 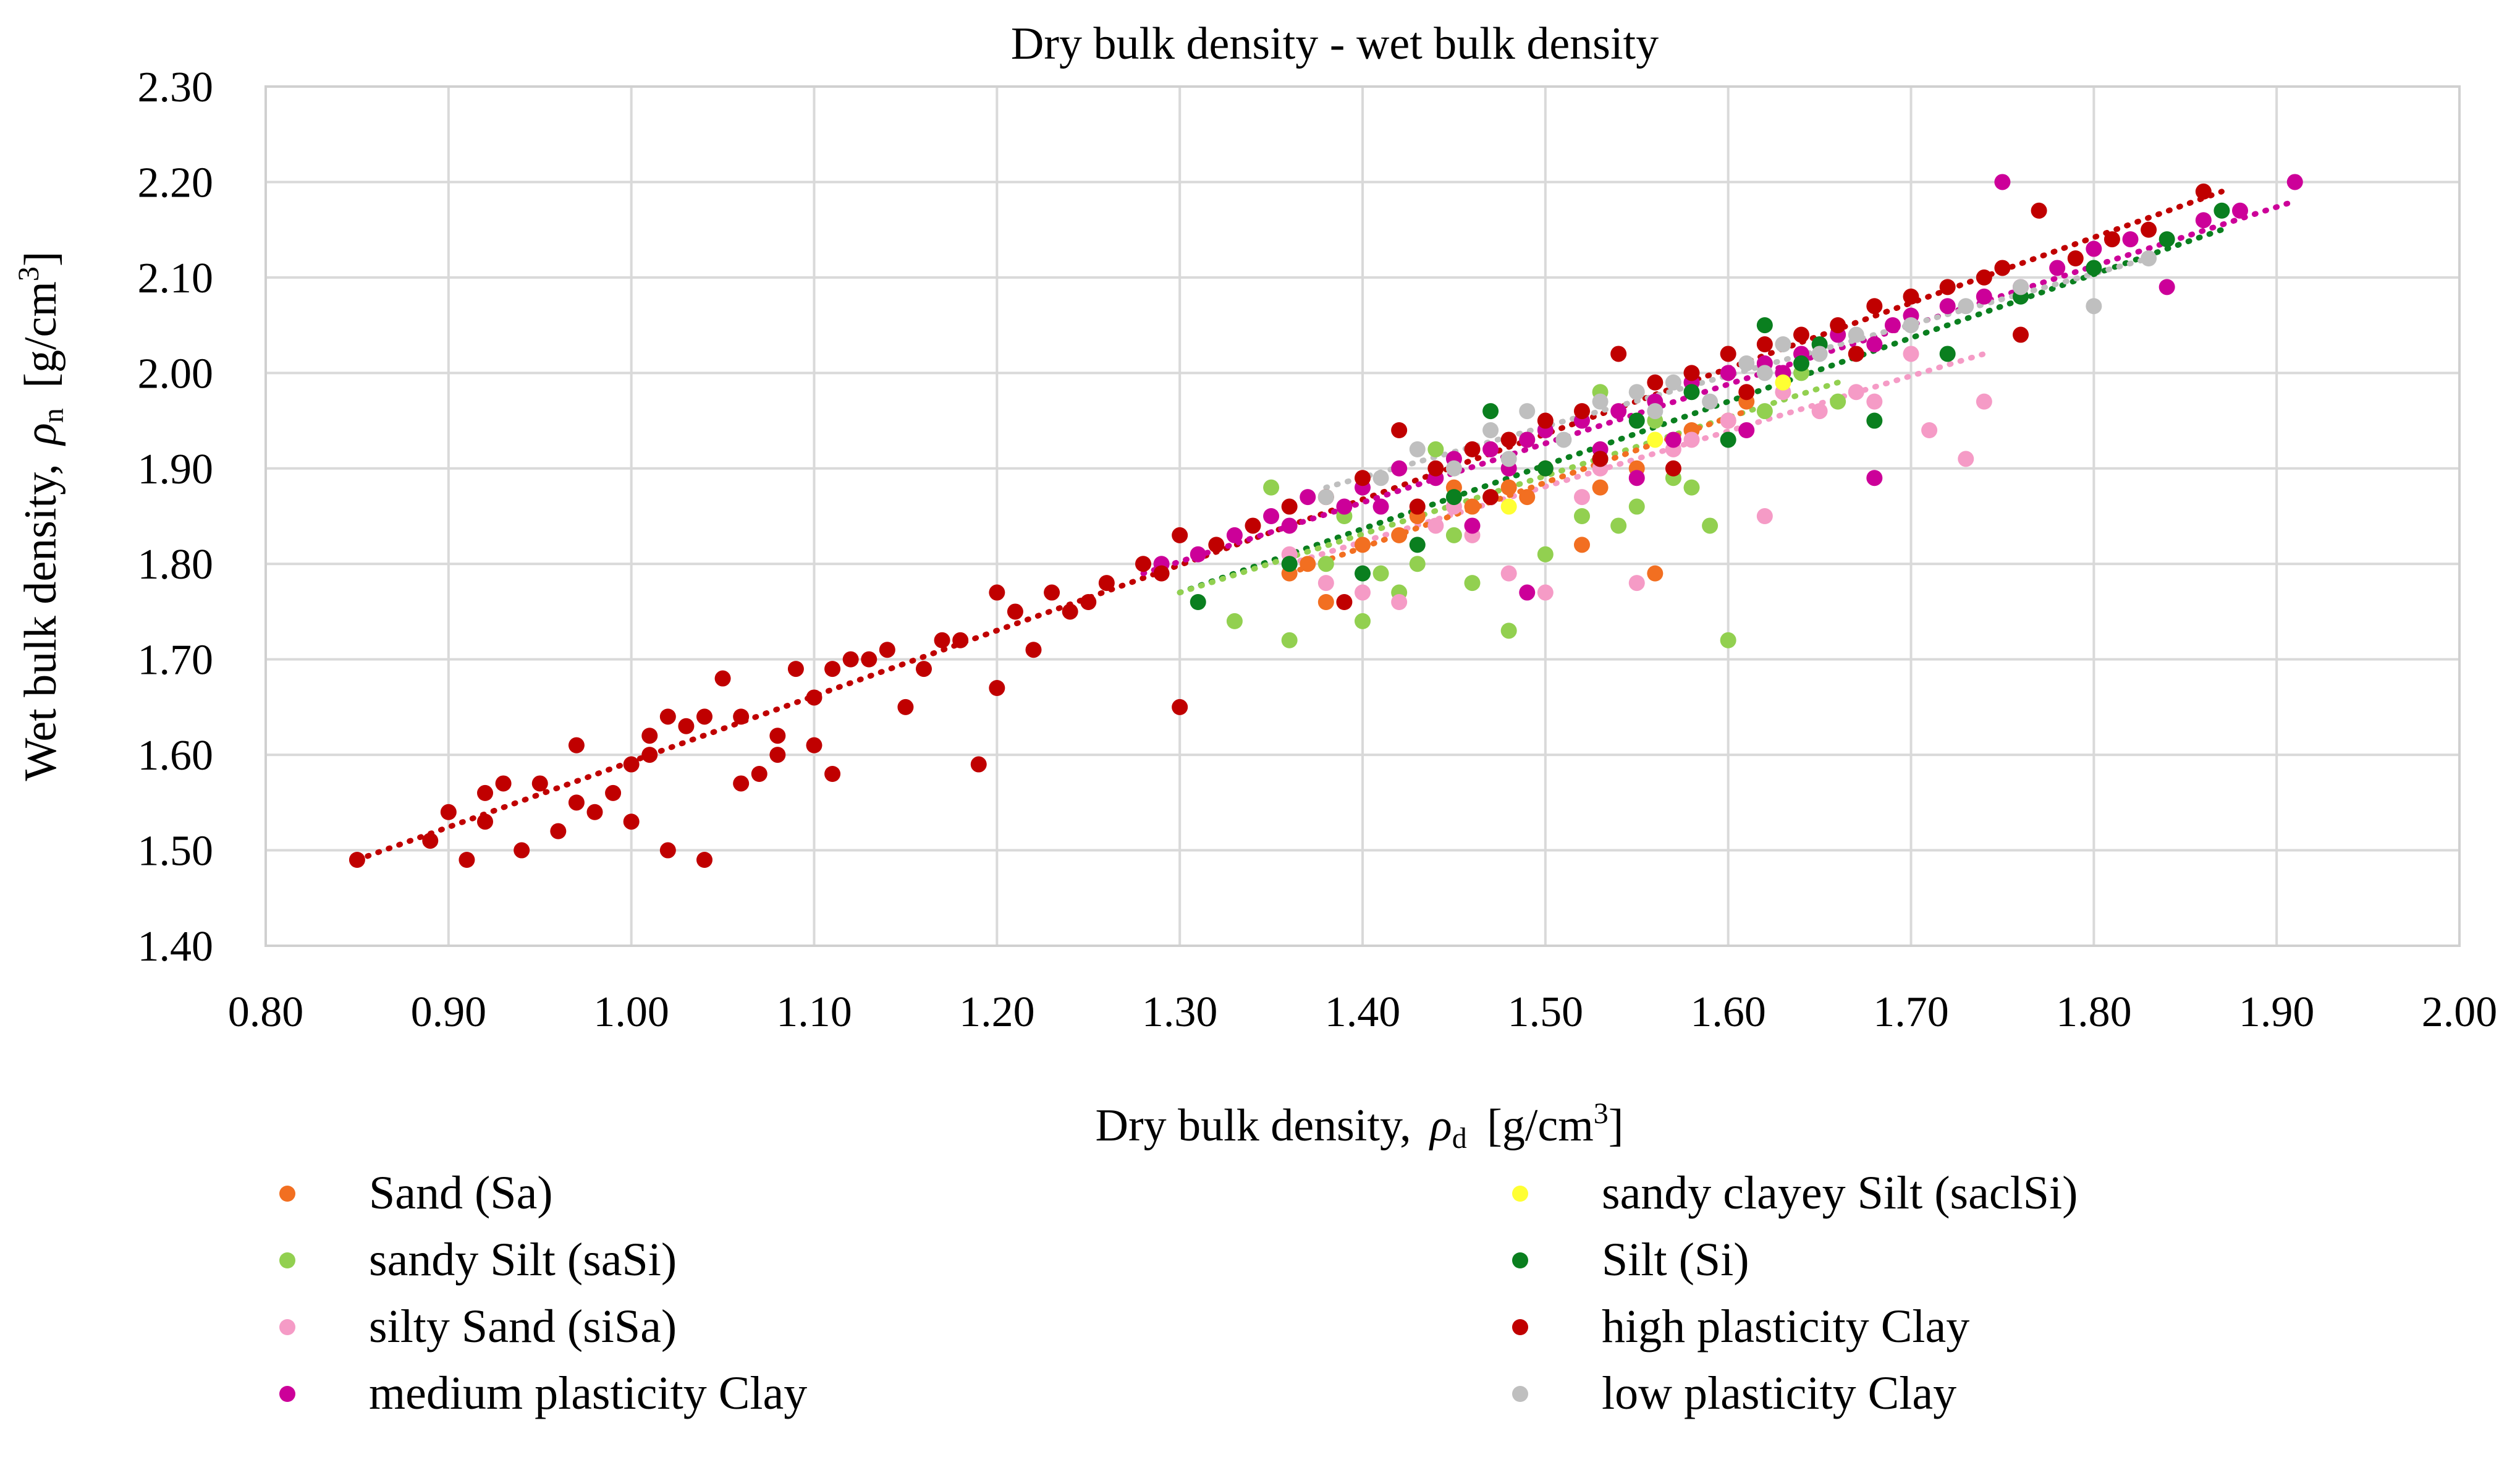 I want to click on legend-item: Silt (Si), so click(x=1630, y=1260).